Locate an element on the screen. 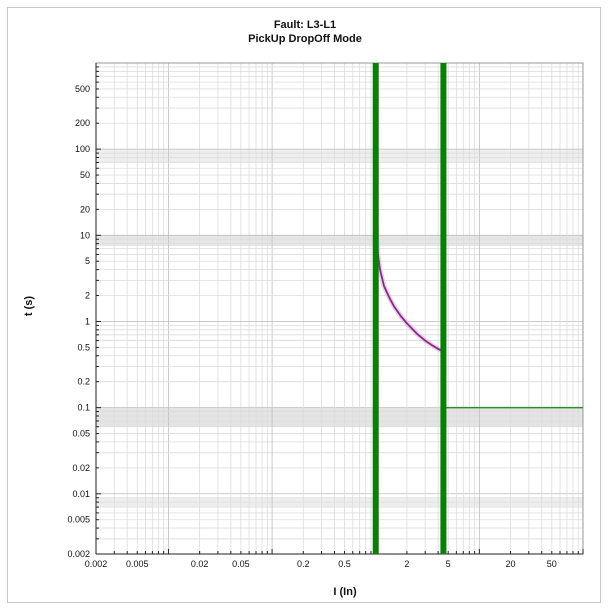 The width and height of the screenshot is (610, 611). y-tick-label: 0.002 is located at coordinates (78, 554).